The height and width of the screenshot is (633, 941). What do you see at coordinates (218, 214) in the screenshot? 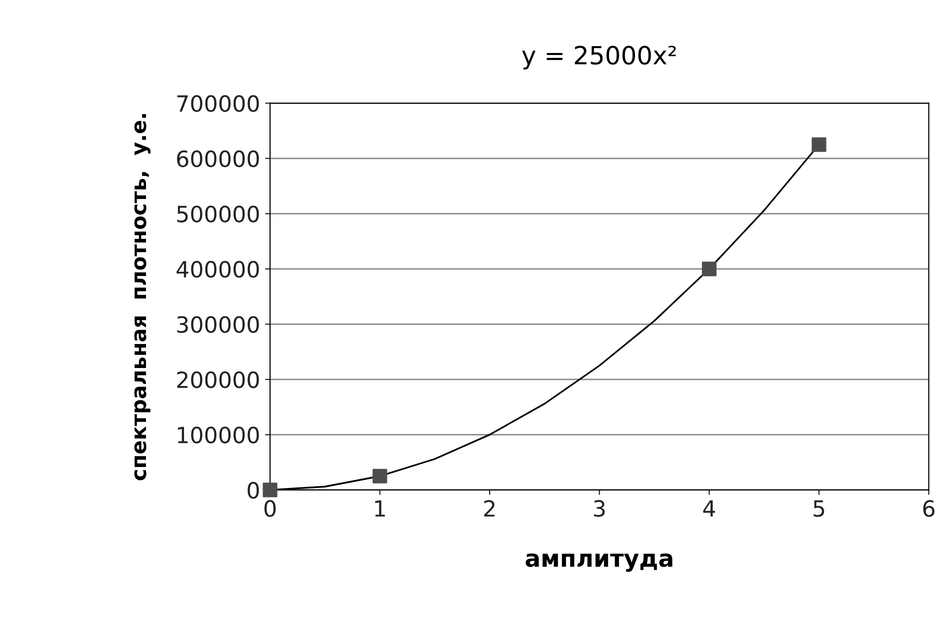
I see `y-tick-label: 500000` at bounding box center [218, 214].